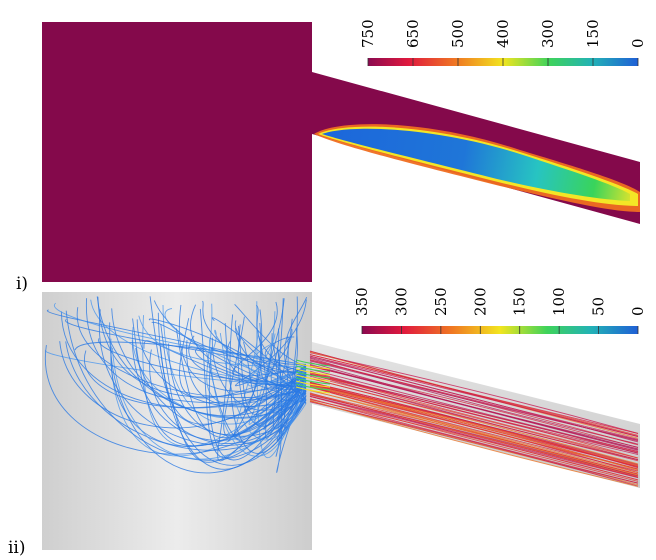 The image size is (656, 560). I want to click on streamlines-chamber-ii, so click(176, 385).